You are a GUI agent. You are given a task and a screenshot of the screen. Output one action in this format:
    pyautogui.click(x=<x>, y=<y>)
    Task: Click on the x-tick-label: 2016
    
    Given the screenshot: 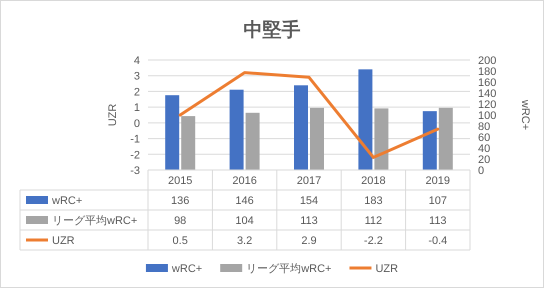 What is the action you would take?
    pyautogui.click(x=244, y=181)
    